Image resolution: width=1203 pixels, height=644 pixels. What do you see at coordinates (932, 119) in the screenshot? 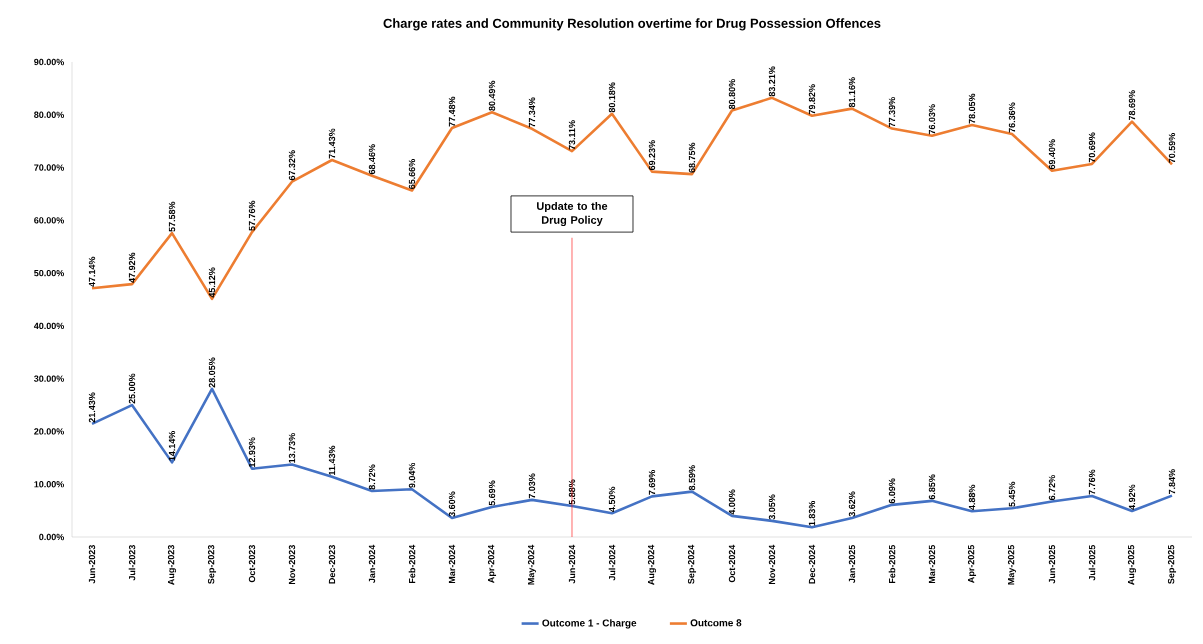
I see `data-label: 76.03%` at bounding box center [932, 119].